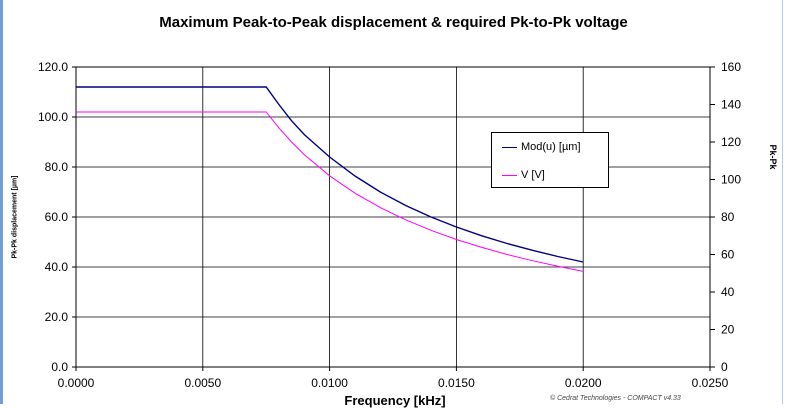 The image size is (787, 408). Describe the element at coordinates (728, 292) in the screenshot. I see `y2-tick-label: 40` at that location.